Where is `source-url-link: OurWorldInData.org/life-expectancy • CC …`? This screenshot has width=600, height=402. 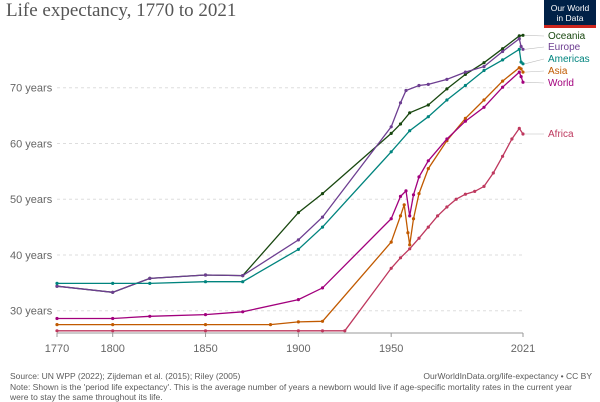
source-url-link: OurWorldInData.org/life-expectancy • CC … is located at coordinates (507, 376).